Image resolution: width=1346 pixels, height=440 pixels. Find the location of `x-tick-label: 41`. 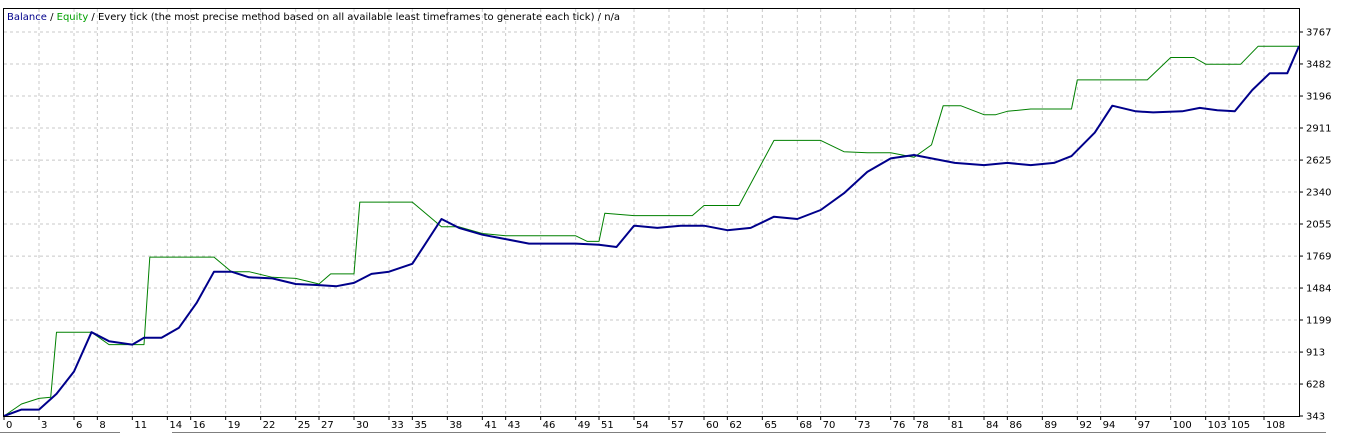

x-tick-label: 41 is located at coordinates (490, 425).